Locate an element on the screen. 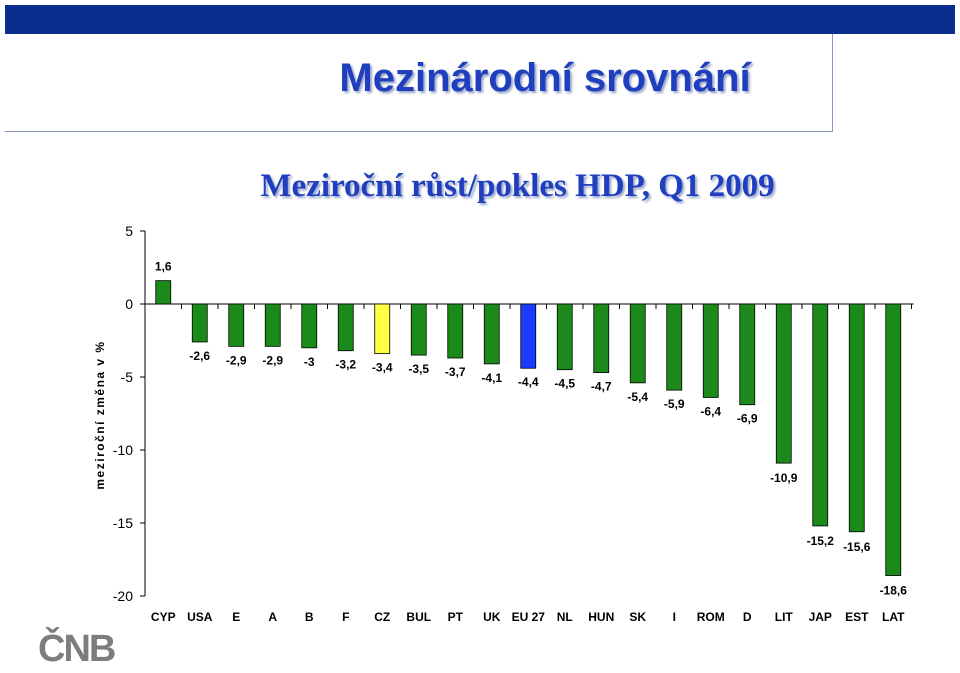 The image size is (960, 673). bar-hun is located at coordinates (601, 338).